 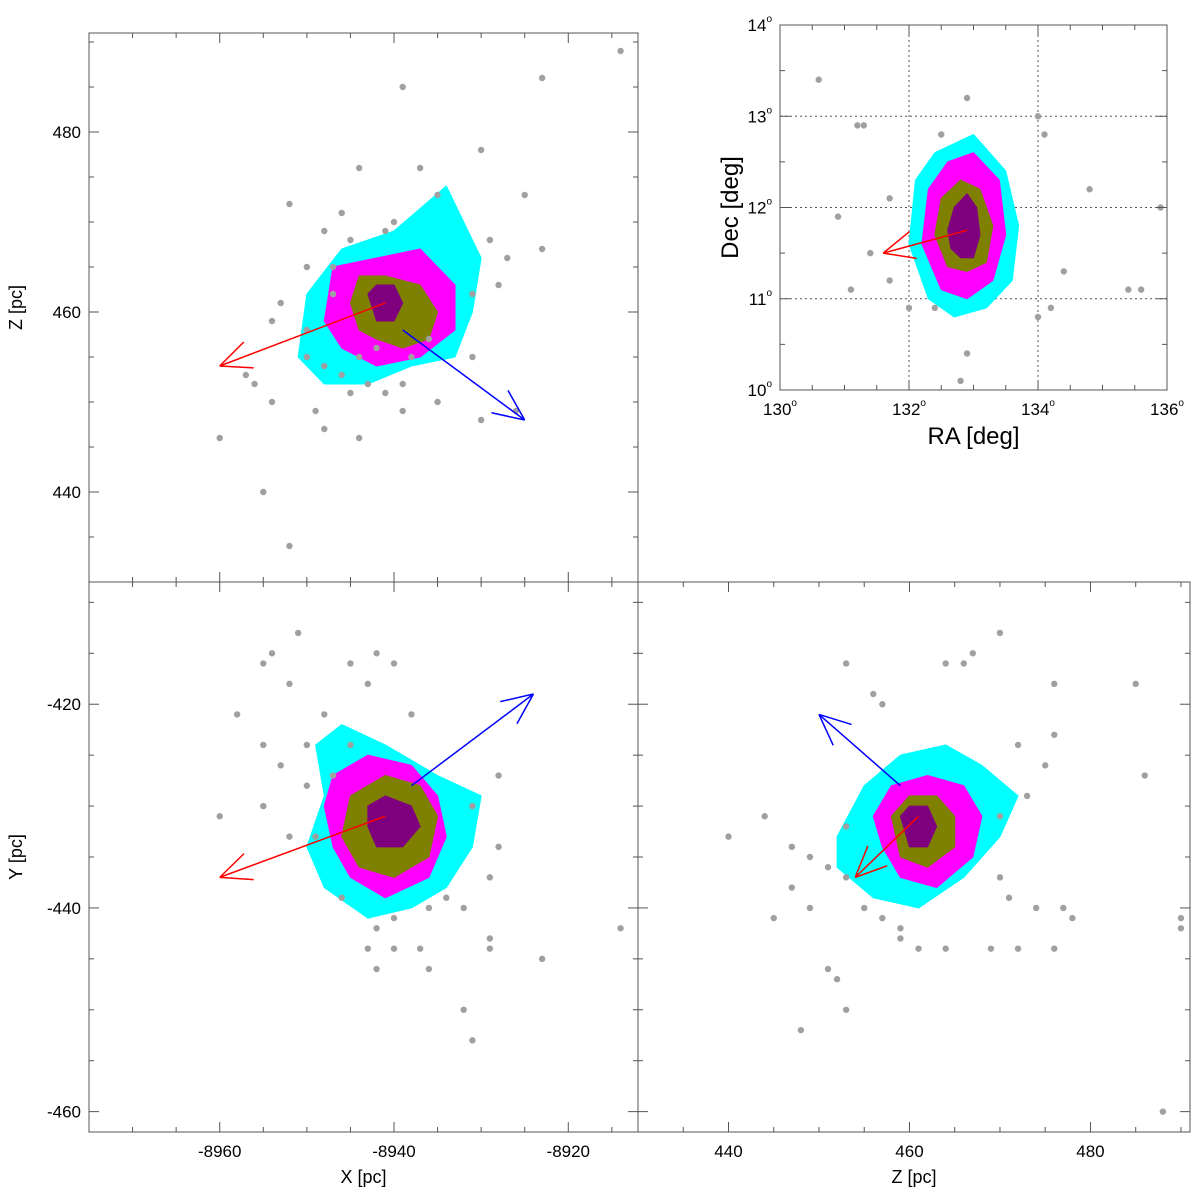 What do you see at coordinates (16, 307) in the screenshot?
I see `y-axis-title: Z [pc]` at bounding box center [16, 307].